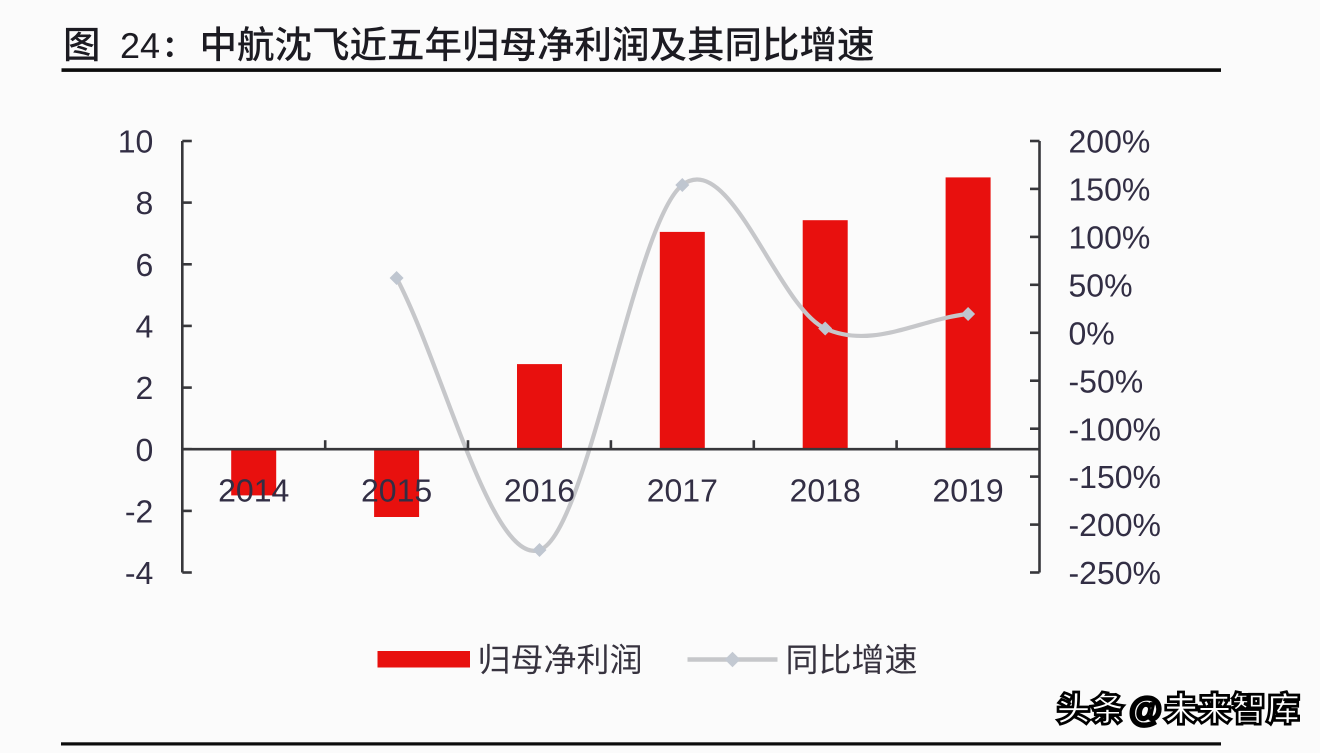 The width and height of the screenshot is (1320, 753). What do you see at coordinates (1115, 477) in the screenshot?
I see `svg-text: -150%` at bounding box center [1115, 477].